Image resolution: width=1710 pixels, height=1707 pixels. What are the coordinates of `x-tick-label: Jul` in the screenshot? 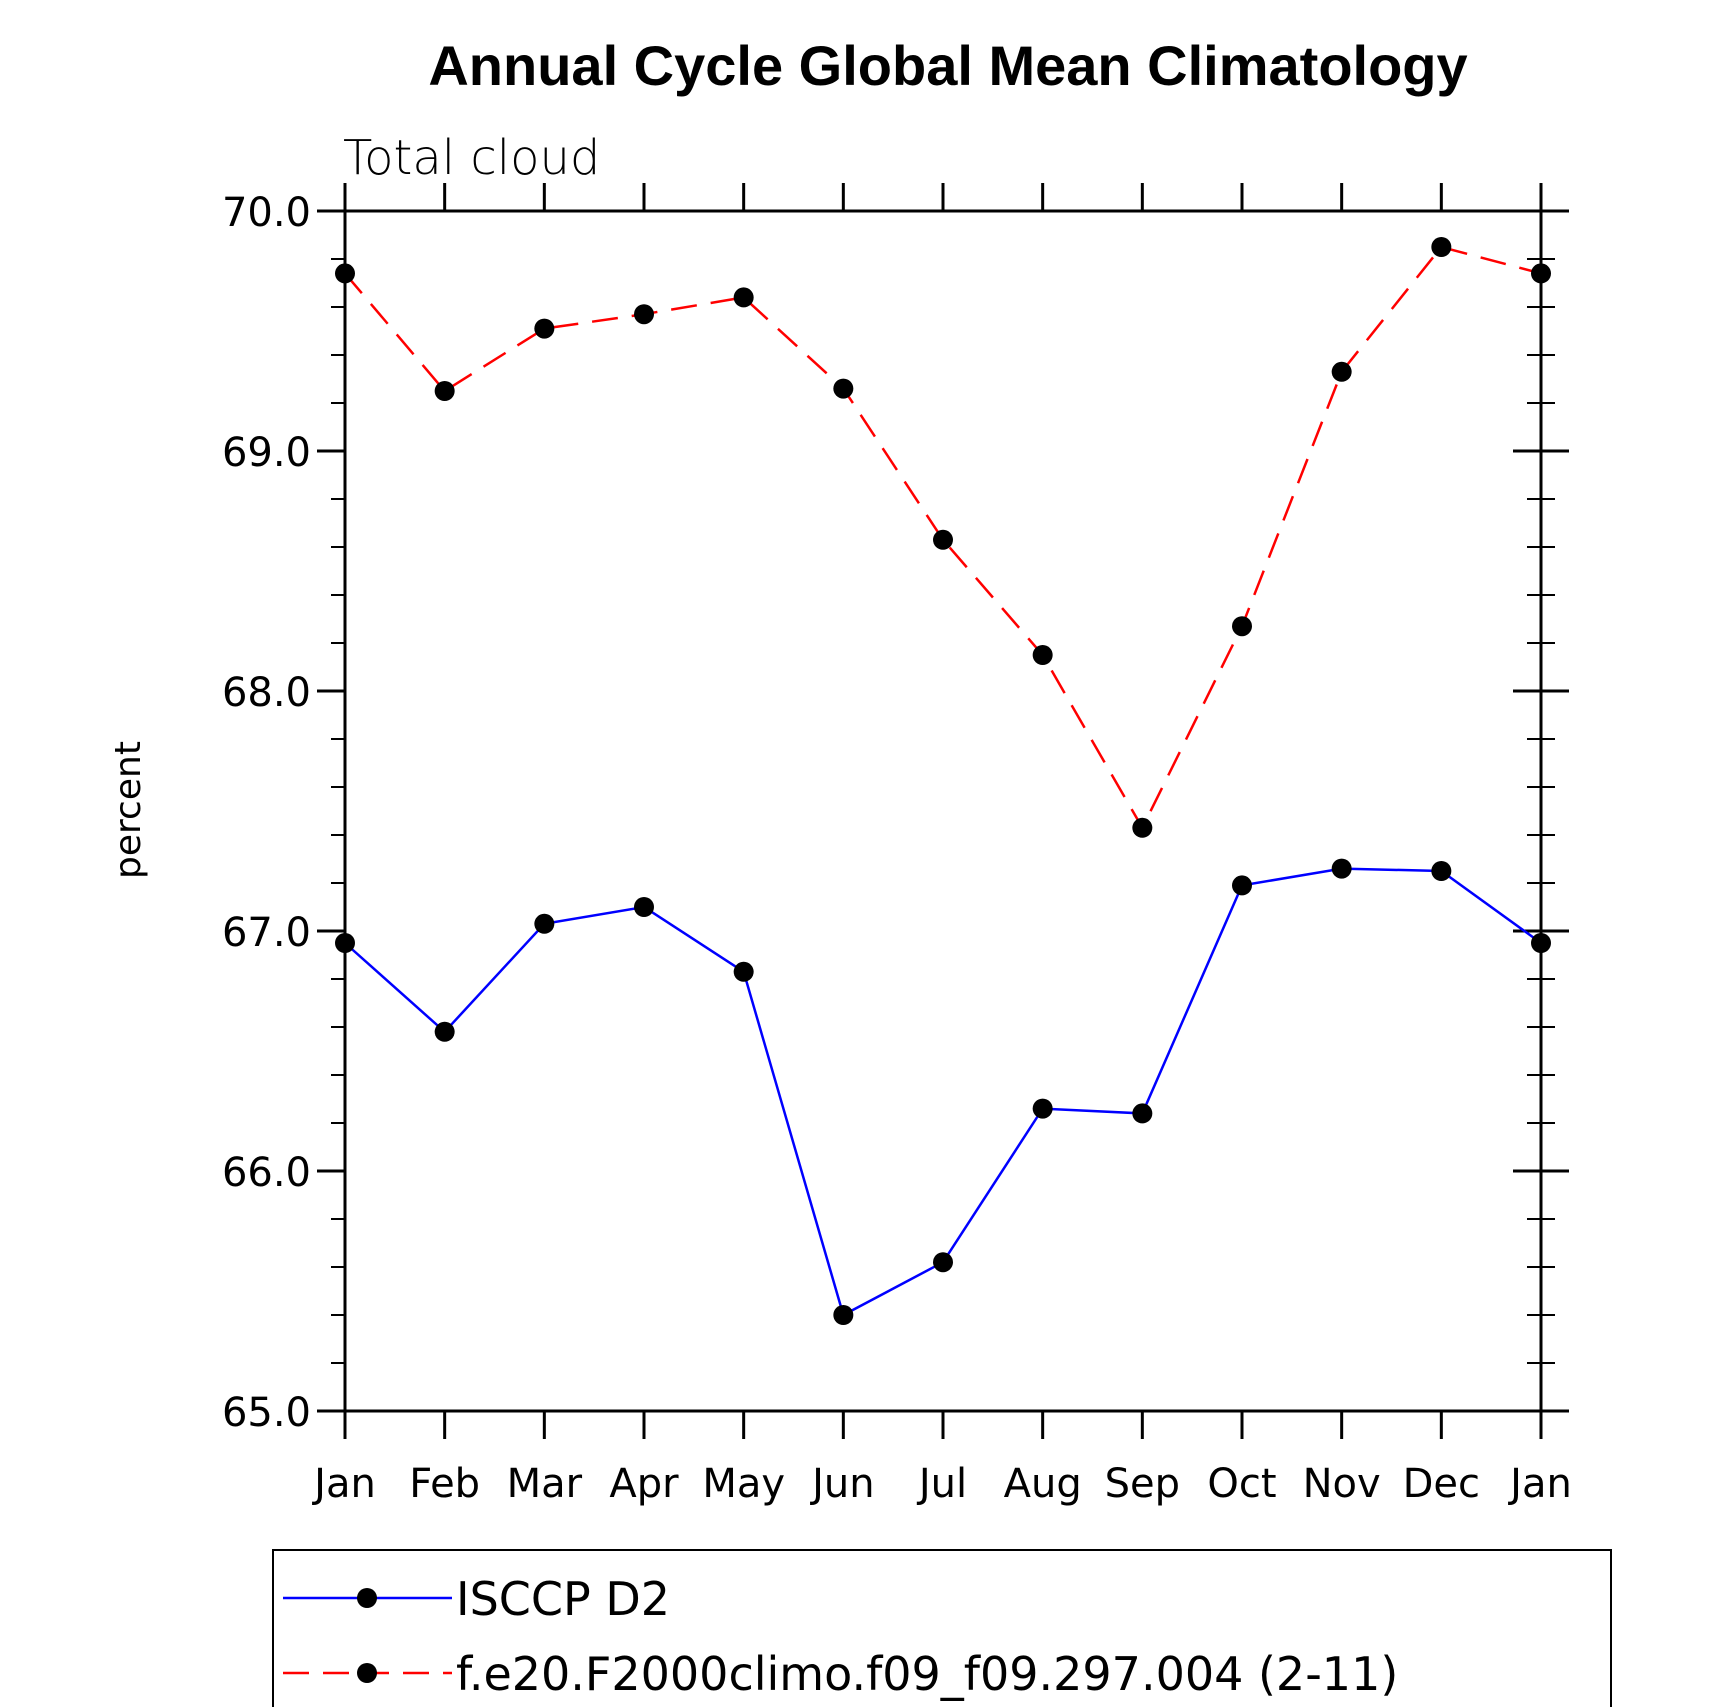 It's located at (941, 1484).